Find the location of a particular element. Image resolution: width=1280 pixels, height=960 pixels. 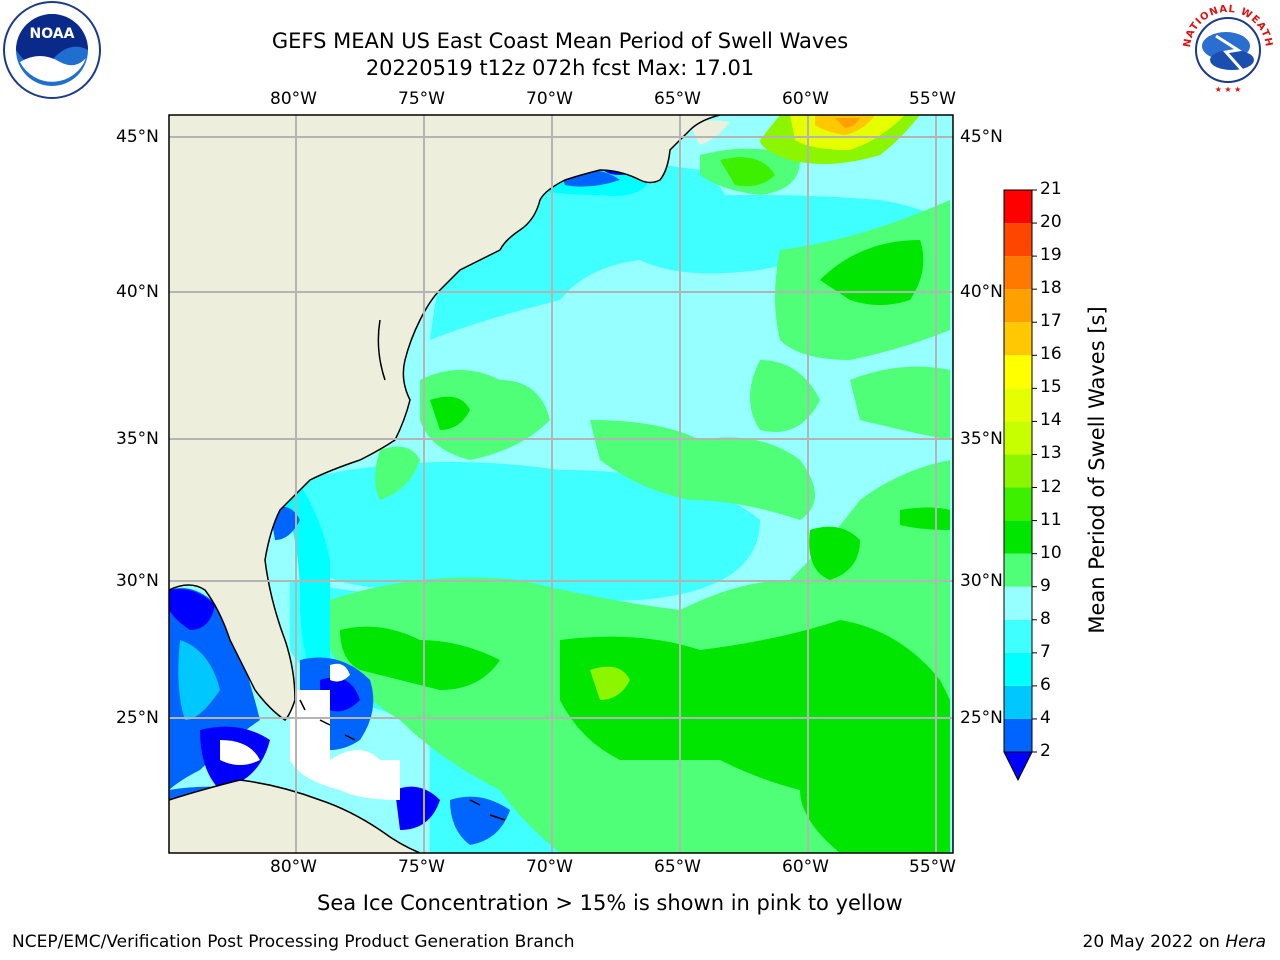

lat-label-left: 35°N is located at coordinates (137, 439).